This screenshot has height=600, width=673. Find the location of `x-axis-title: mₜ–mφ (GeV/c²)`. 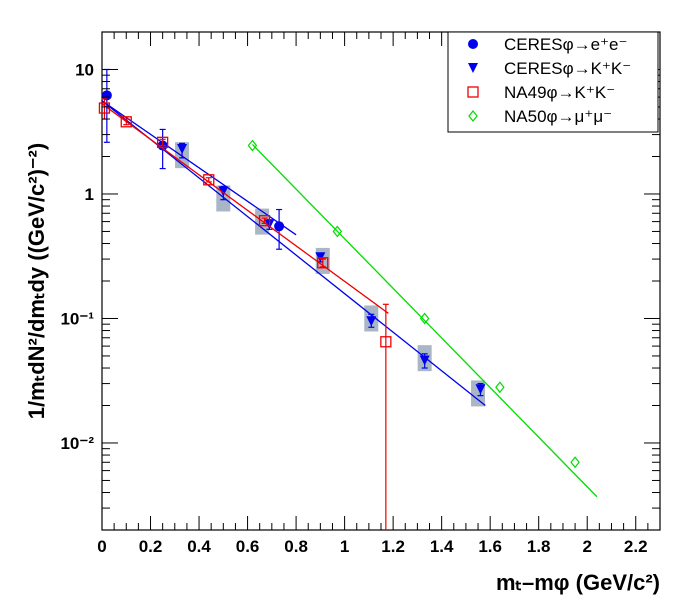

x-axis-title: mₜ–mφ (GeV/c²) is located at coordinates (578, 582).